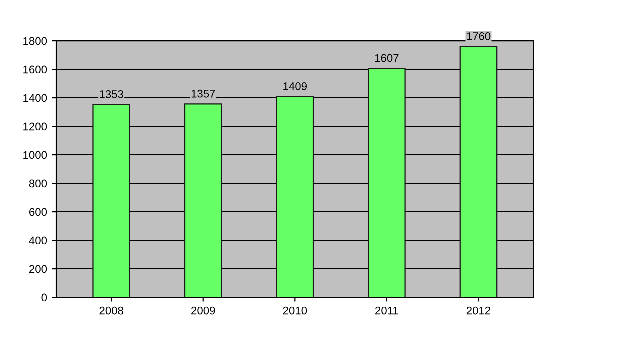 The height and width of the screenshot is (342, 628). What do you see at coordinates (45, 298) in the screenshot?
I see `y-tick-label: 0` at bounding box center [45, 298].